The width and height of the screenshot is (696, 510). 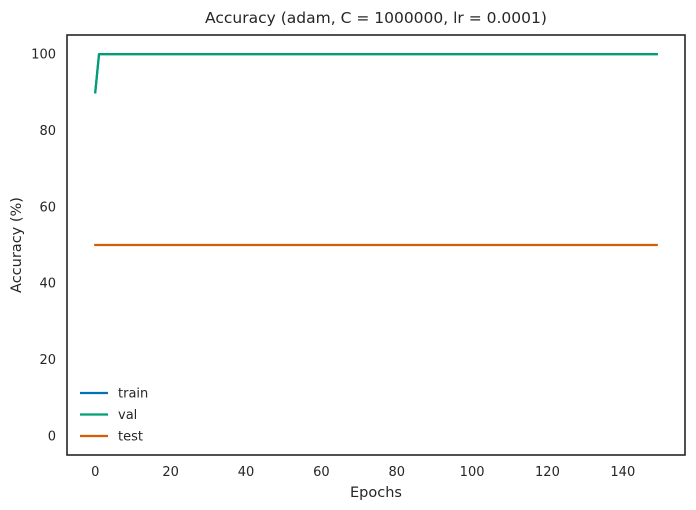 What do you see at coordinates (130, 437) in the screenshot?
I see `legend-label-test: test` at bounding box center [130, 437].